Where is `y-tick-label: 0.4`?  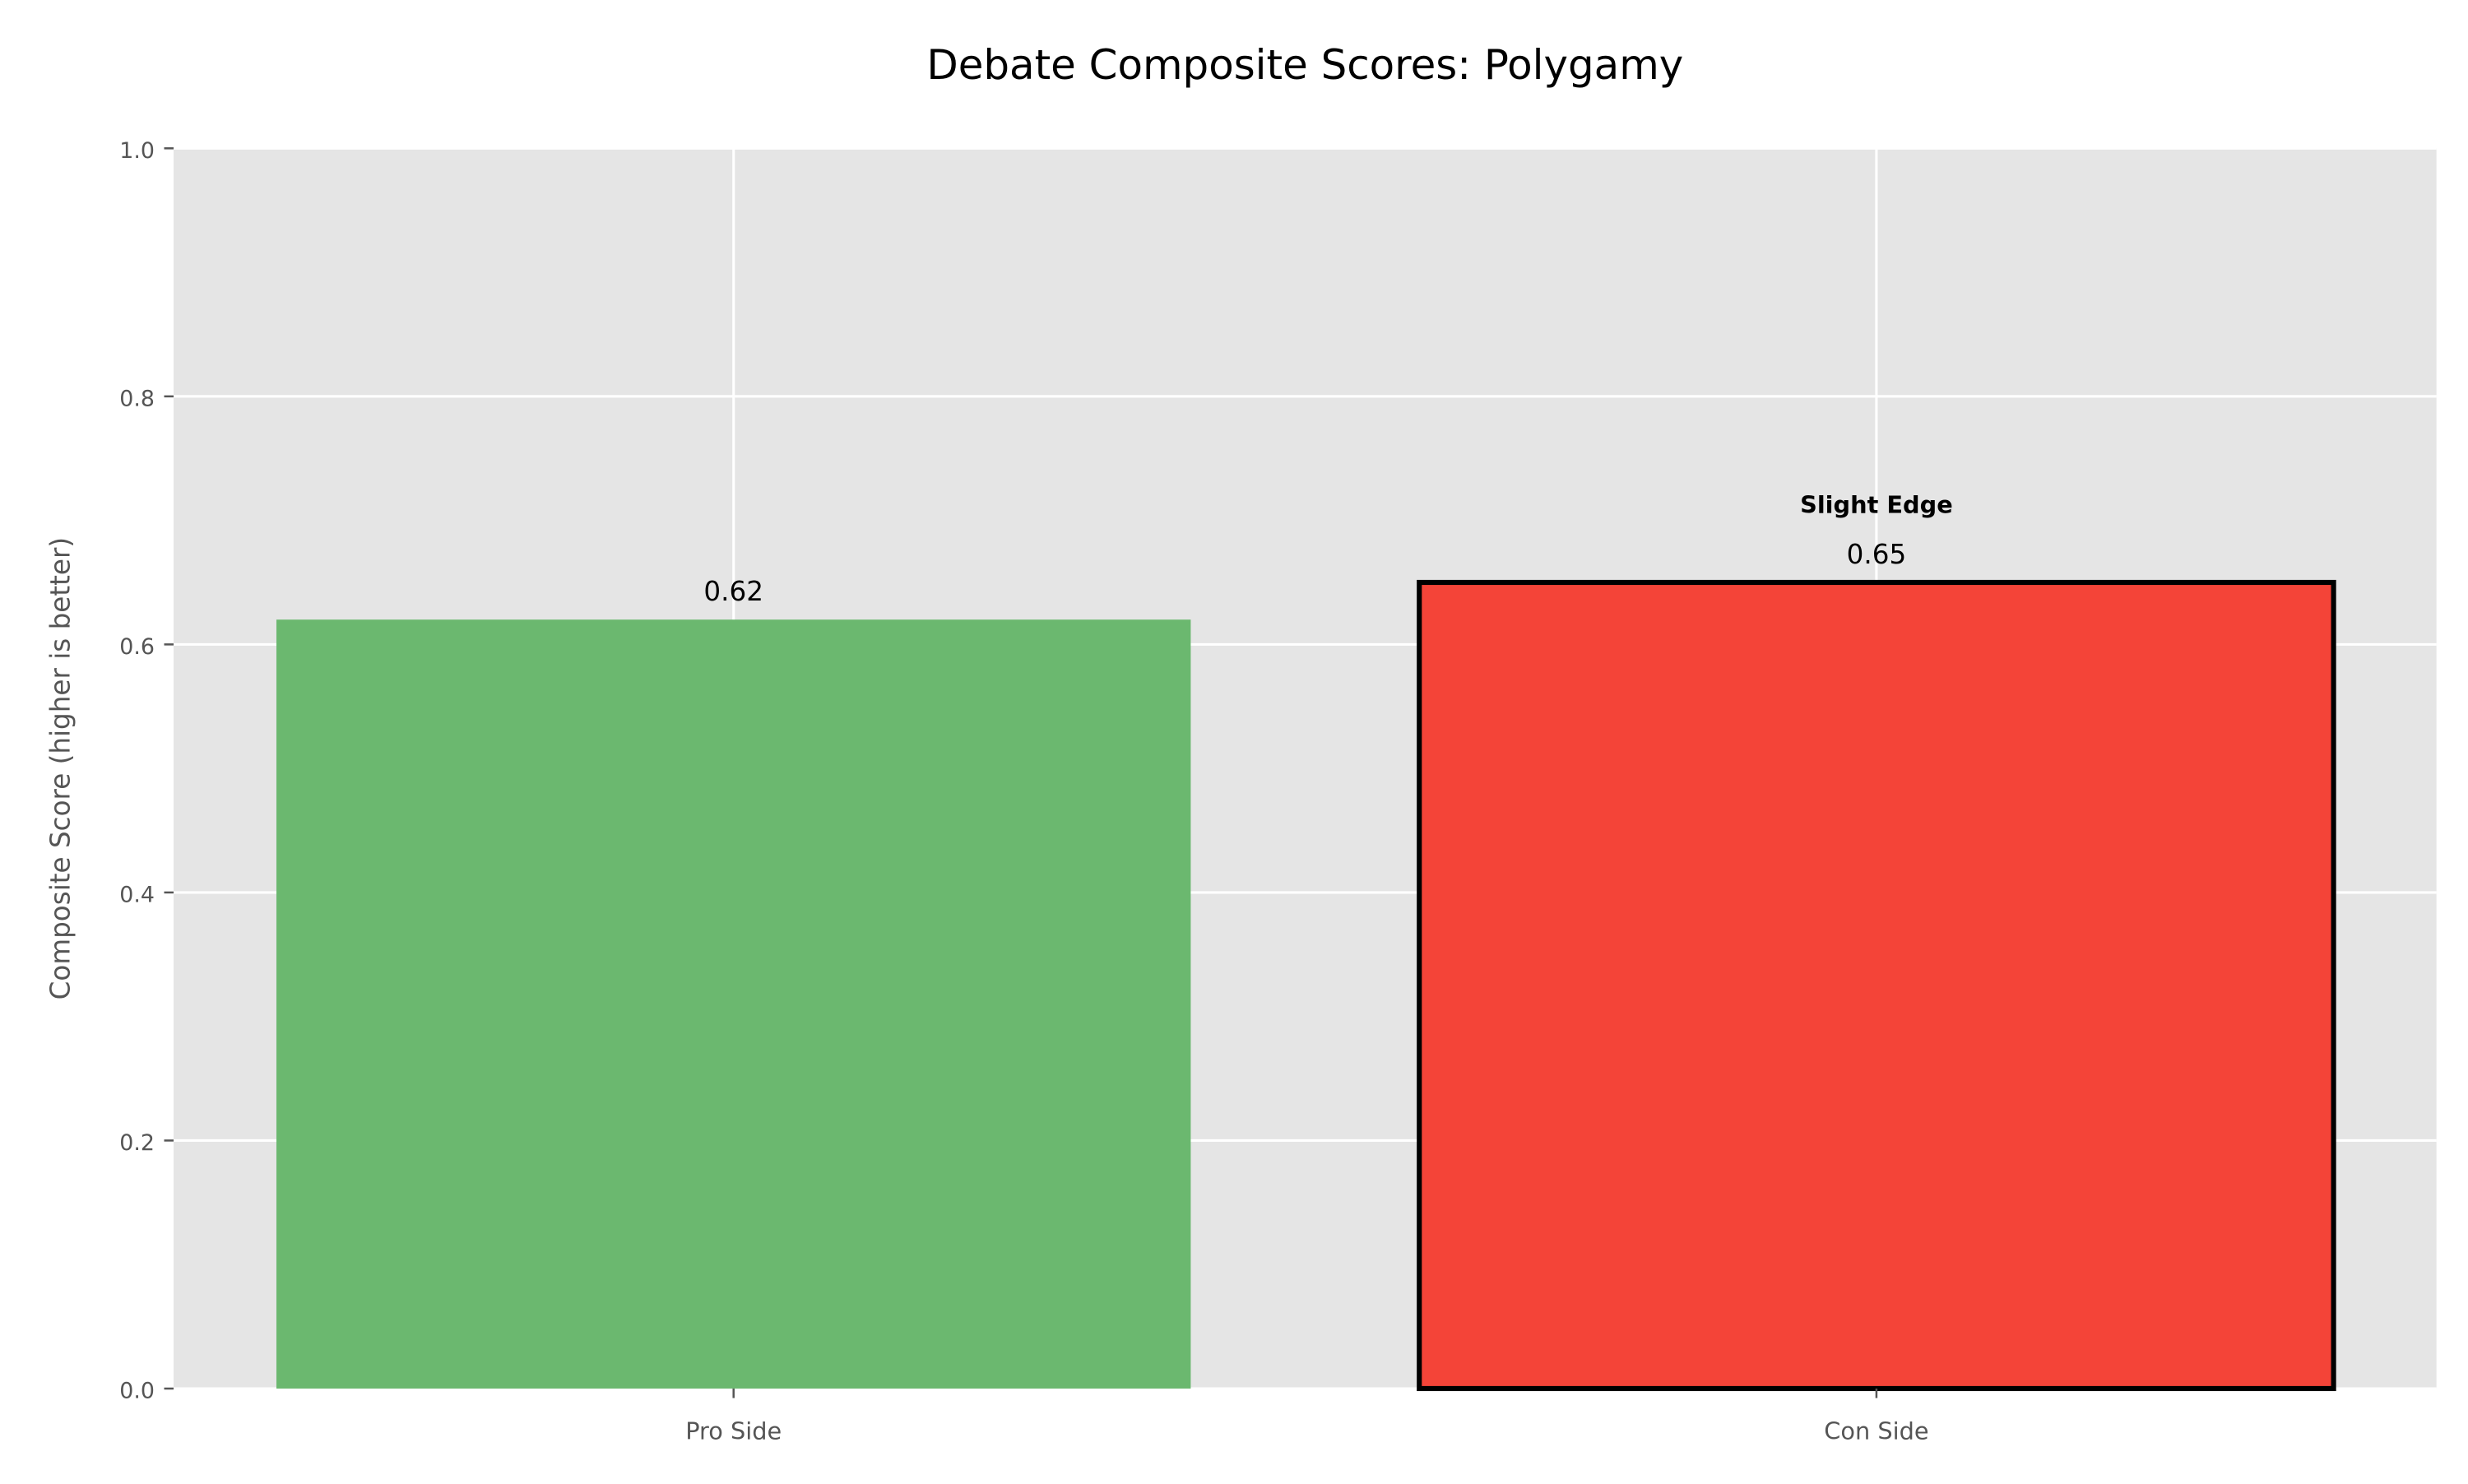
y-tick-label: 0.4 is located at coordinates (137, 894).